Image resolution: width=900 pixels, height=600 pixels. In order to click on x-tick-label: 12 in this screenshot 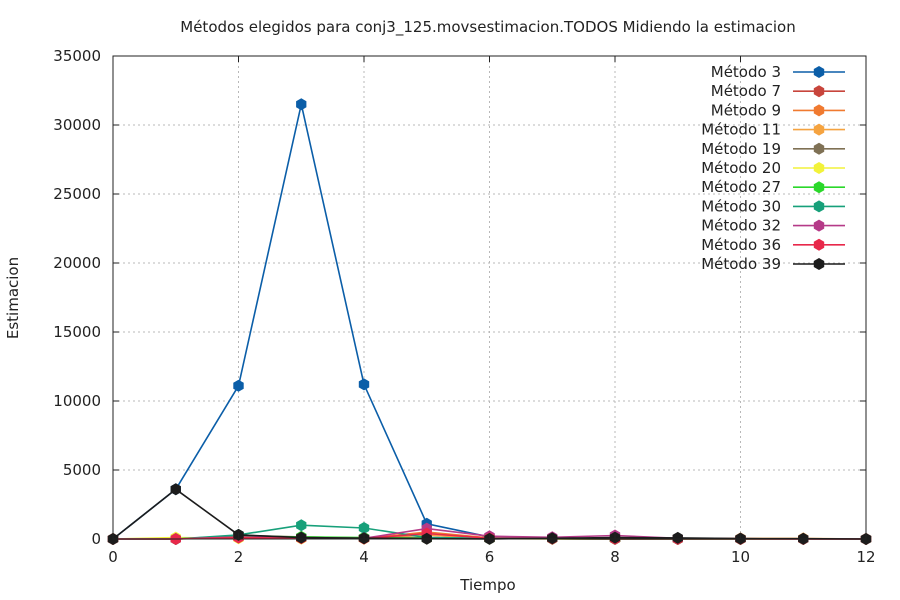, I will do `click(865, 557)`.